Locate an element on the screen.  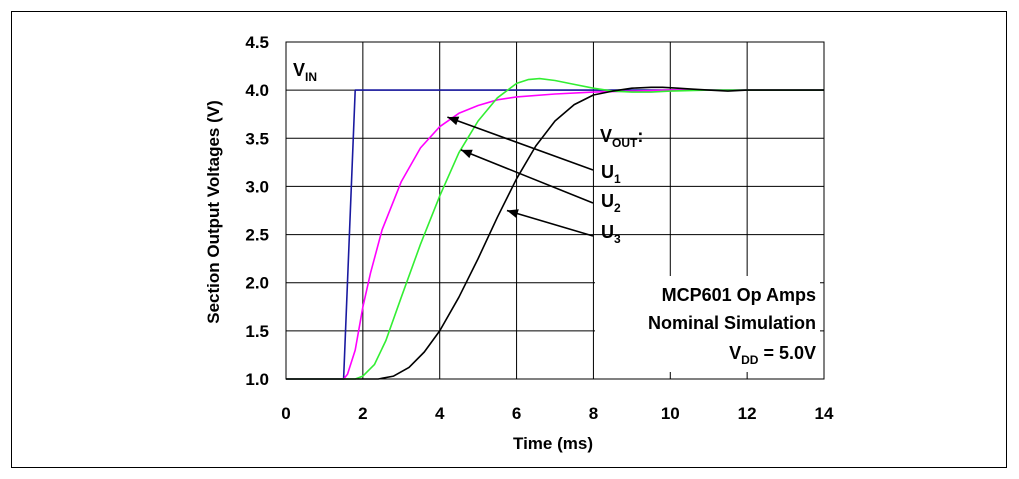
y-tick-label: 2.5 is located at coordinates (257, 235).